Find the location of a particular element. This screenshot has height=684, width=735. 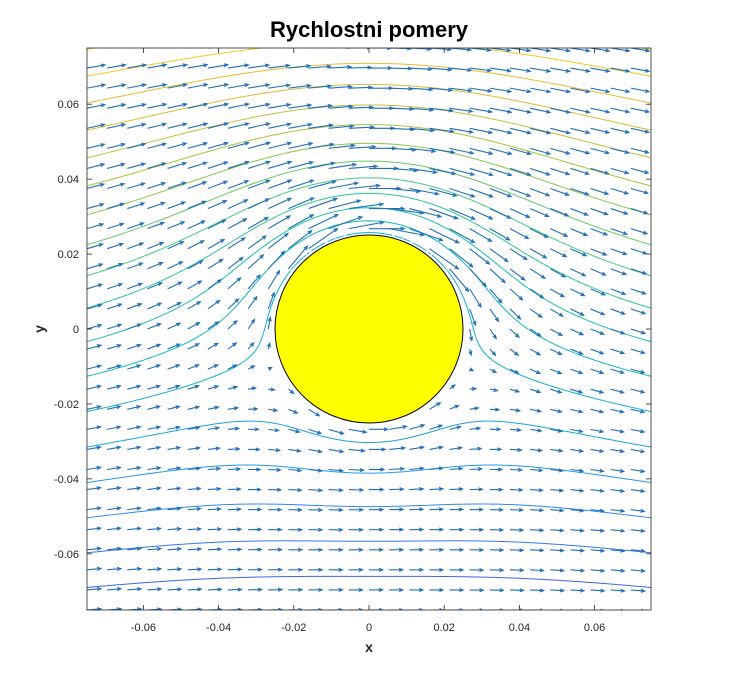

y-axis-label: y is located at coordinates (39, 329).